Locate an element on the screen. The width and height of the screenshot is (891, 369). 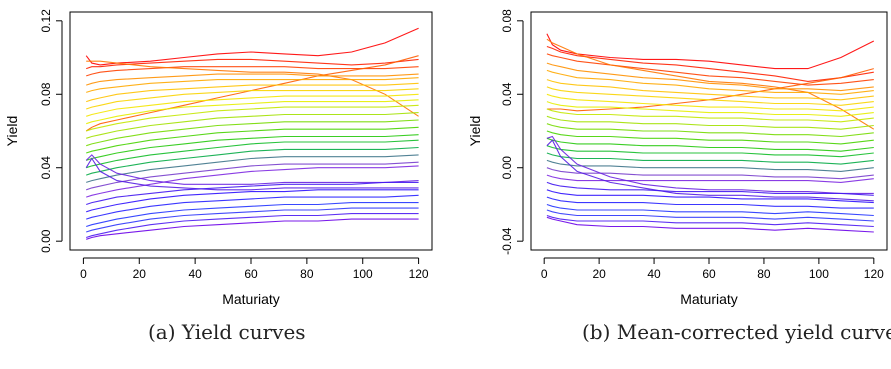
y-tick-label: 0.12 is located at coordinates (46, 21).